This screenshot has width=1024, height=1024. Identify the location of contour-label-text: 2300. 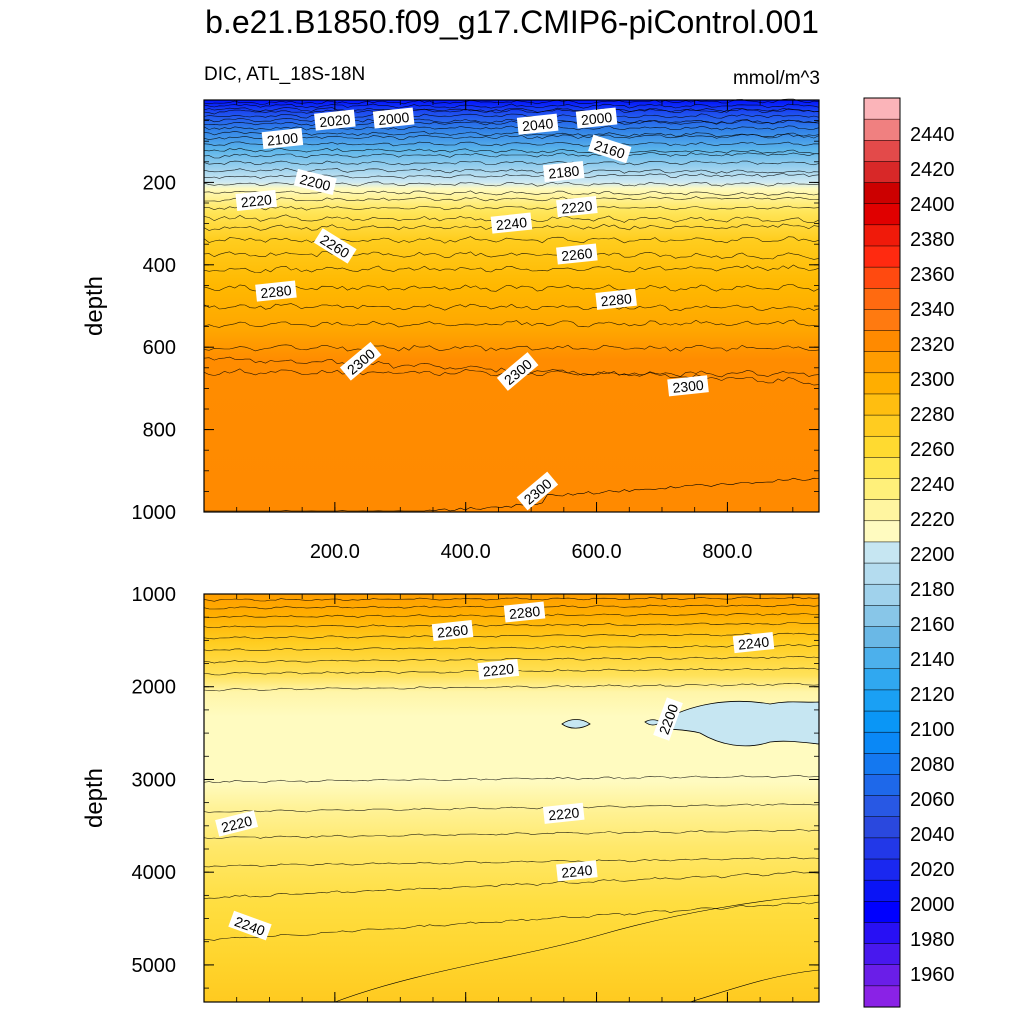
(688, 386).